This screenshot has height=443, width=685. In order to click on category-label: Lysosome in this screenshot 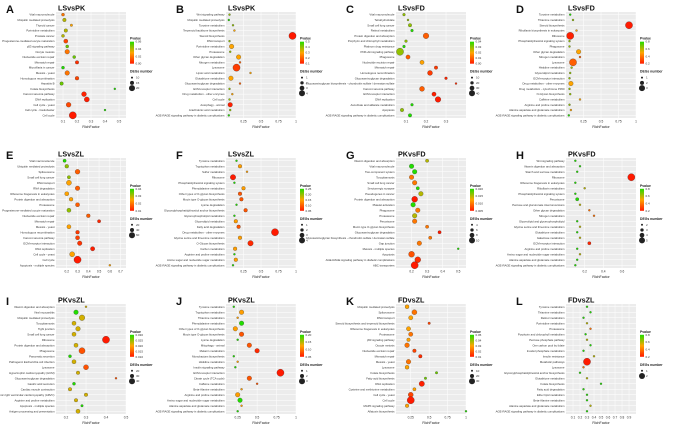, I will do `click(558, 367)`.